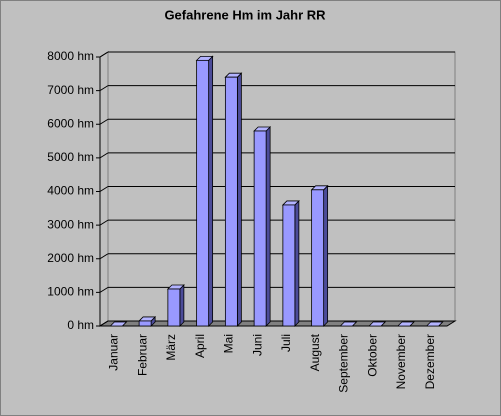 The image size is (501, 416). I want to click on x-tick-label: Juli, so click(286, 343).